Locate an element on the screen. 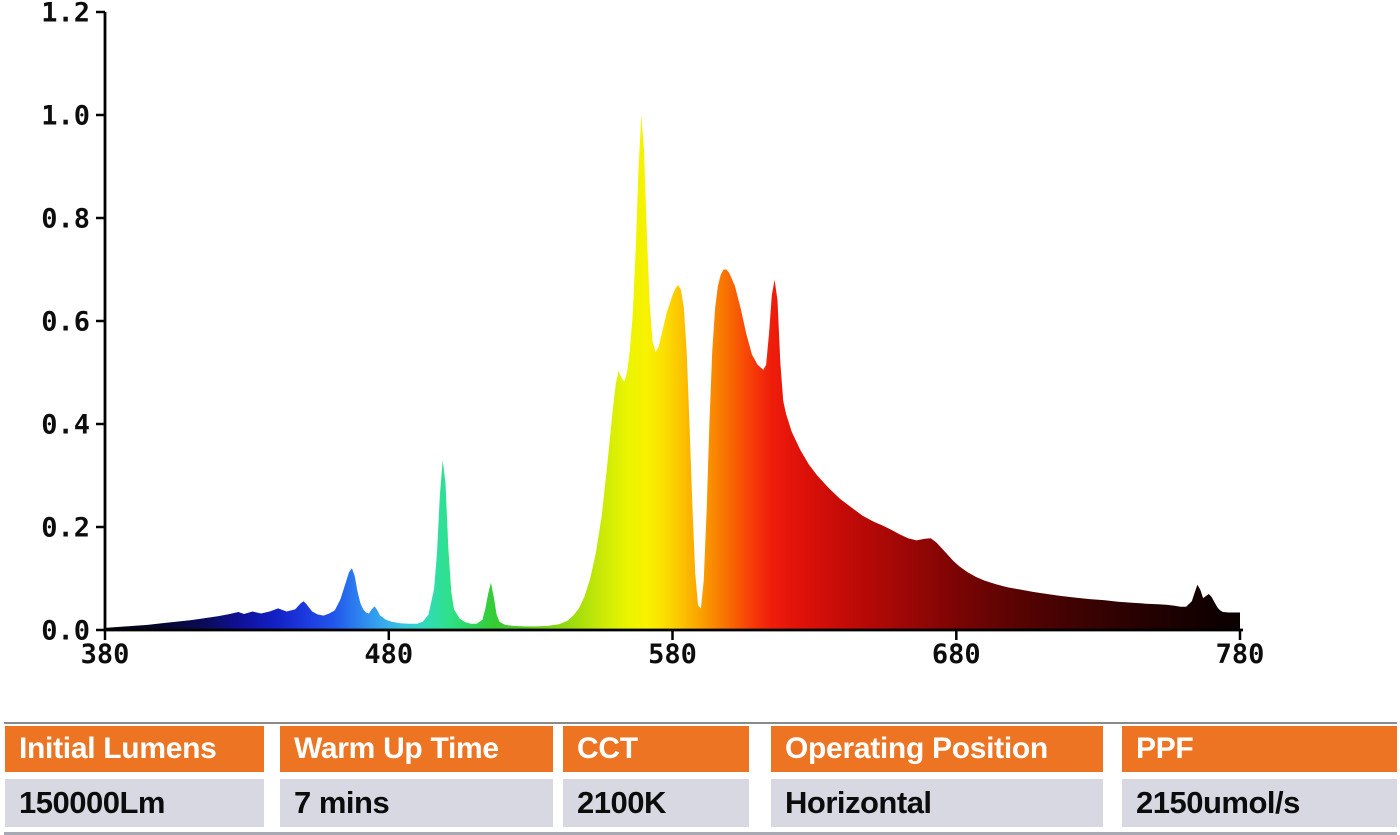 The image size is (1400, 835). y-tick-label: 0.6 is located at coordinates (65, 322).